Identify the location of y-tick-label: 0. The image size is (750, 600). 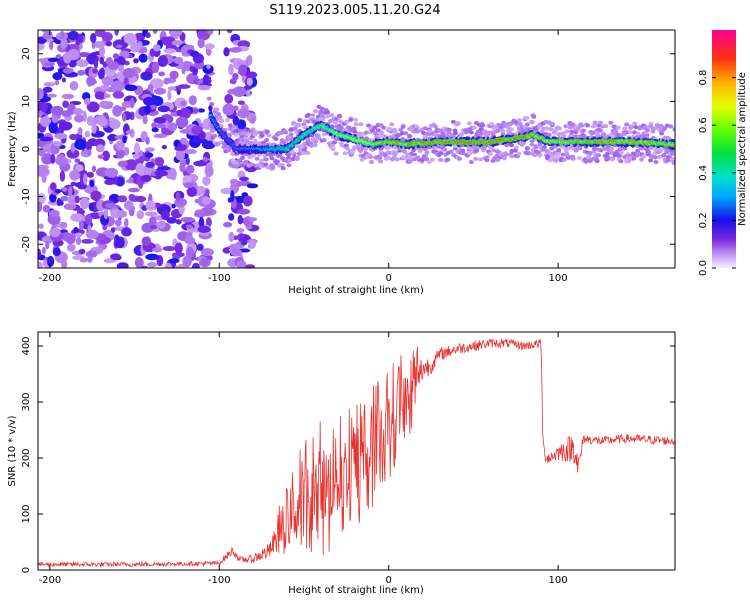
(26, 570).